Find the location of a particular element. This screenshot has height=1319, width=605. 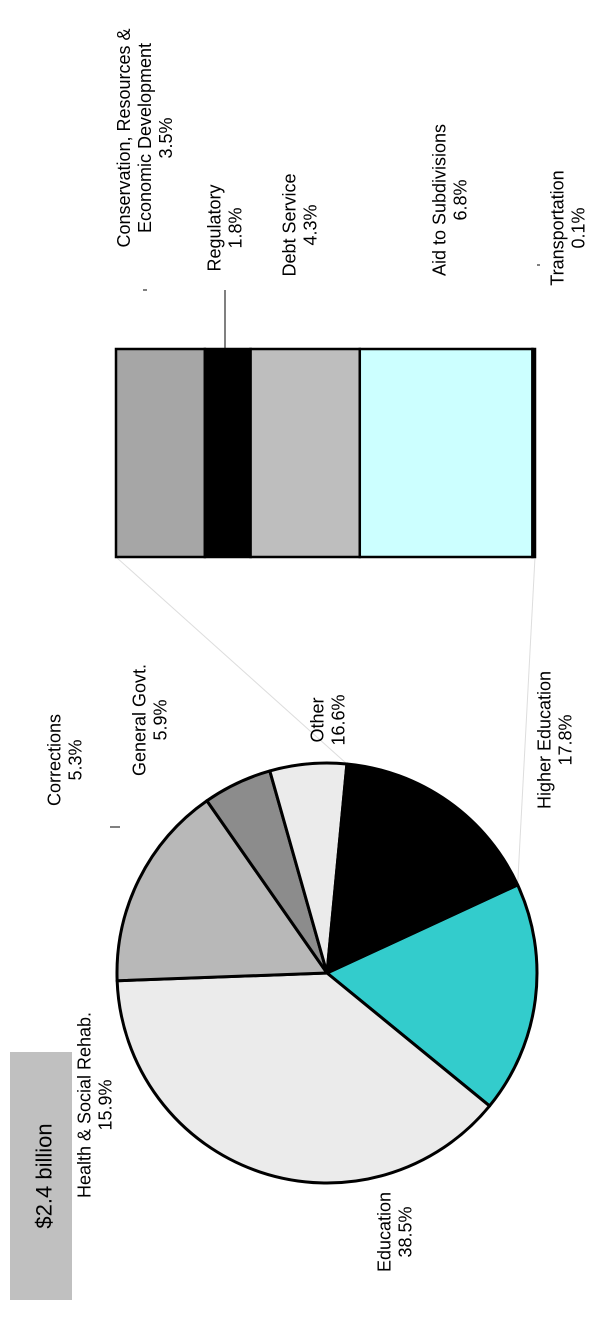

total-badge-box is located at coordinates (41, 1176).